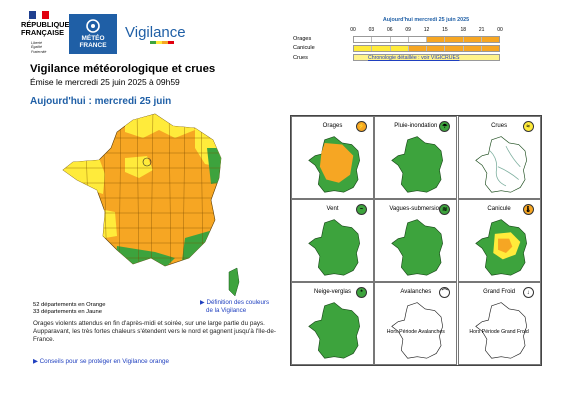 The image size is (568, 400). Describe the element at coordinates (361, 126) in the screenshot. I see `orages-icon: ⚡` at that location.